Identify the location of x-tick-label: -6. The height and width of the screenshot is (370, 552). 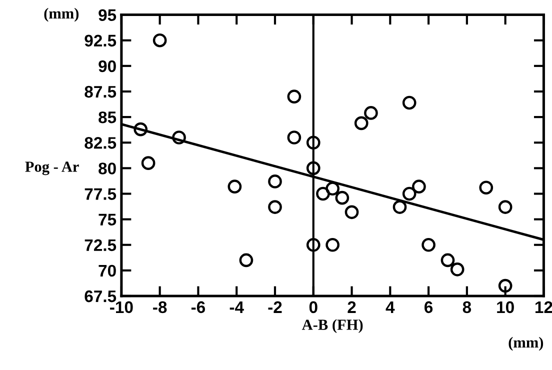
(198, 307).